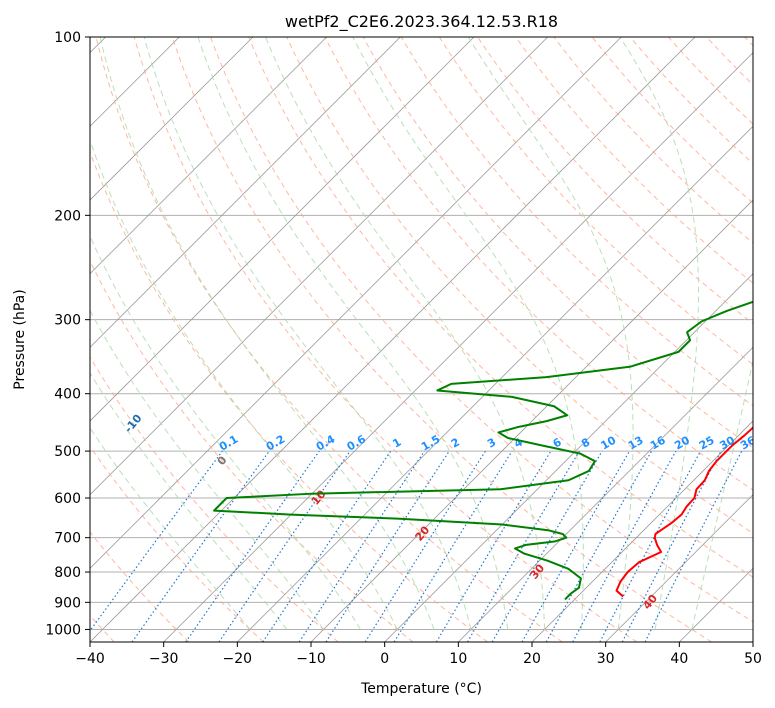 The height and width of the screenshot is (708, 775). What do you see at coordinates (67, 603) in the screenshot?
I see `y-tick-label: 900` at bounding box center [67, 603].